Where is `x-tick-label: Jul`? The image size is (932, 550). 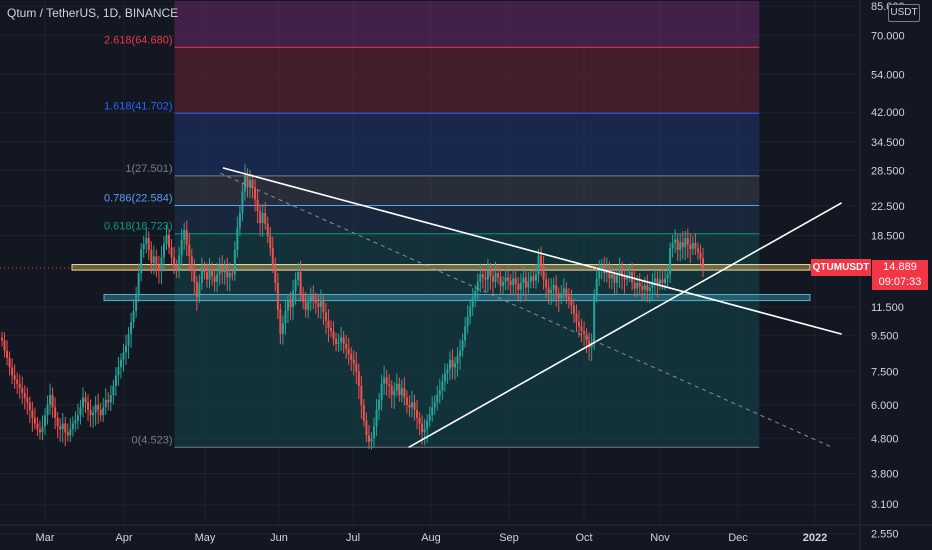 x-tick-label: Jul is located at coordinates (353, 538).